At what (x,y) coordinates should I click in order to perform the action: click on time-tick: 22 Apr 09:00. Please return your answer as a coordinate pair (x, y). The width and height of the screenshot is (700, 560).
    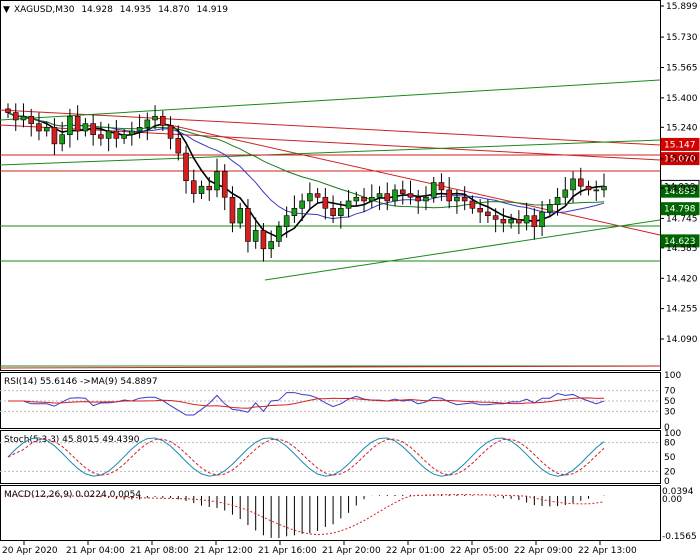
    Looking at the image, I should click on (543, 551).